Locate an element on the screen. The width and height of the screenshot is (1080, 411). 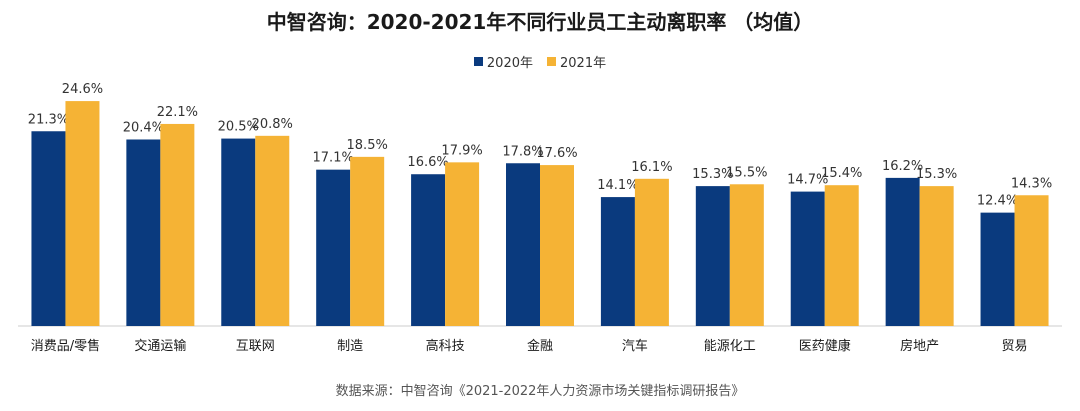
value-label-2020-2: 20.5% is located at coordinates (238, 127).